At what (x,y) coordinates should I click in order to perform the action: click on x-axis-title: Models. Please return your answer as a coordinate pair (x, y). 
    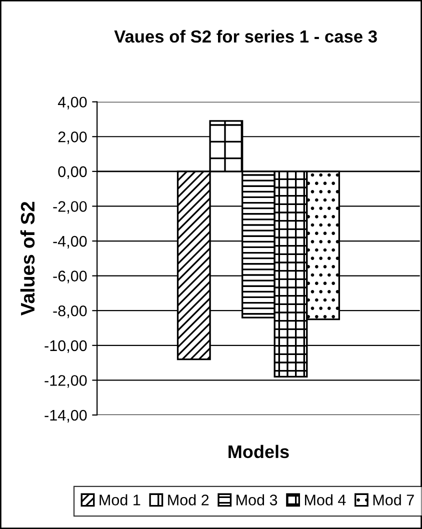
    Looking at the image, I should click on (258, 451).